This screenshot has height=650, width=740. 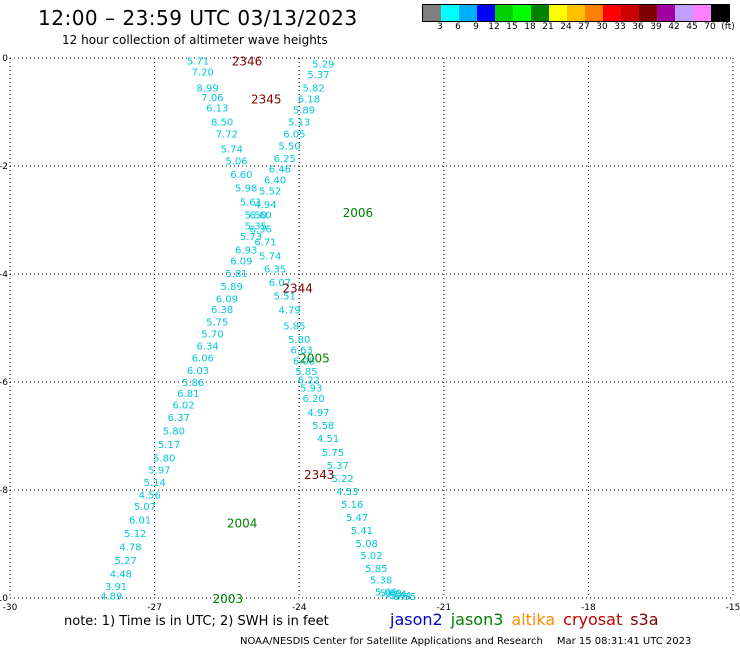 I want to click on color-scale-label: 9, so click(x=476, y=27).